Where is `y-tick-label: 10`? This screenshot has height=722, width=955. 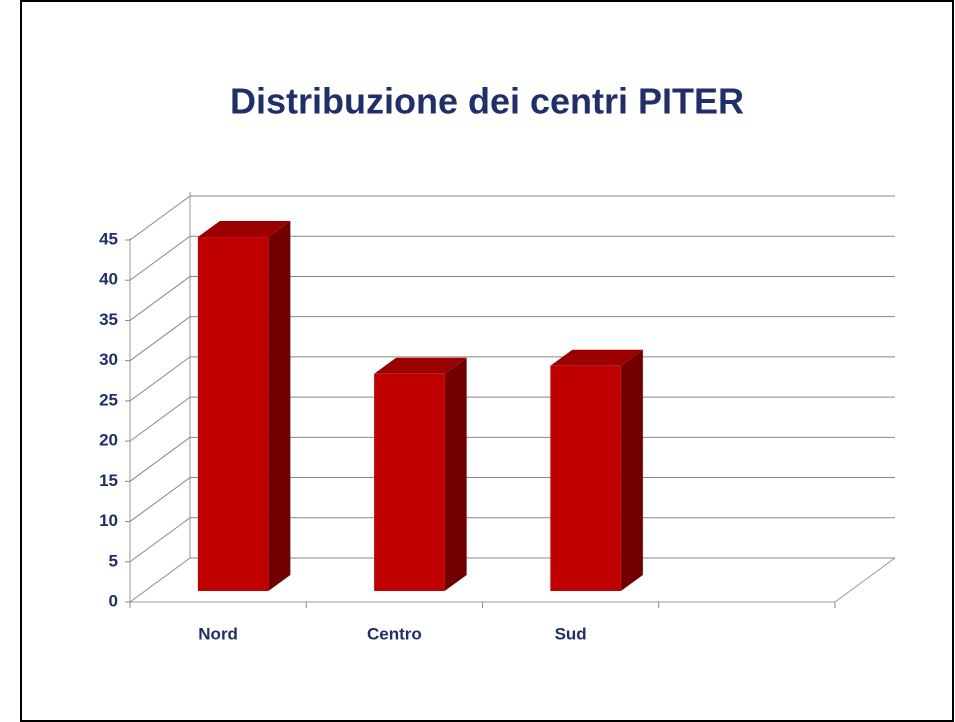 y-tick-label: 10 is located at coordinates (108, 520).